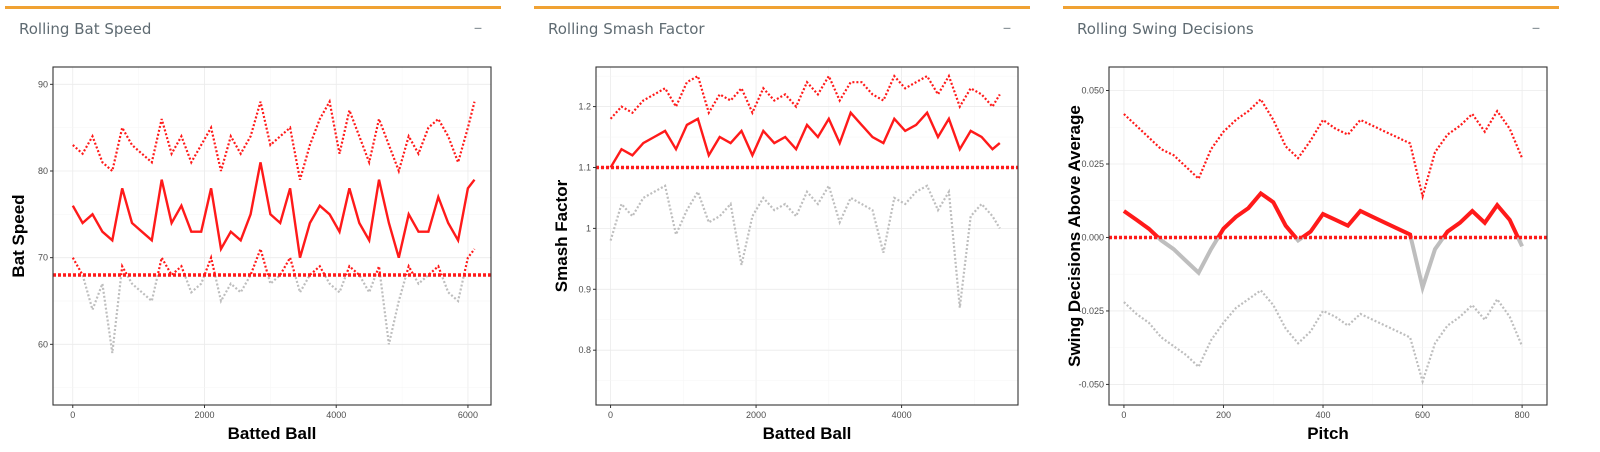 This screenshot has width=1600, height=452. Describe the element at coordinates (1522, 415) in the screenshot. I see `x-tick-label: 800` at that location.